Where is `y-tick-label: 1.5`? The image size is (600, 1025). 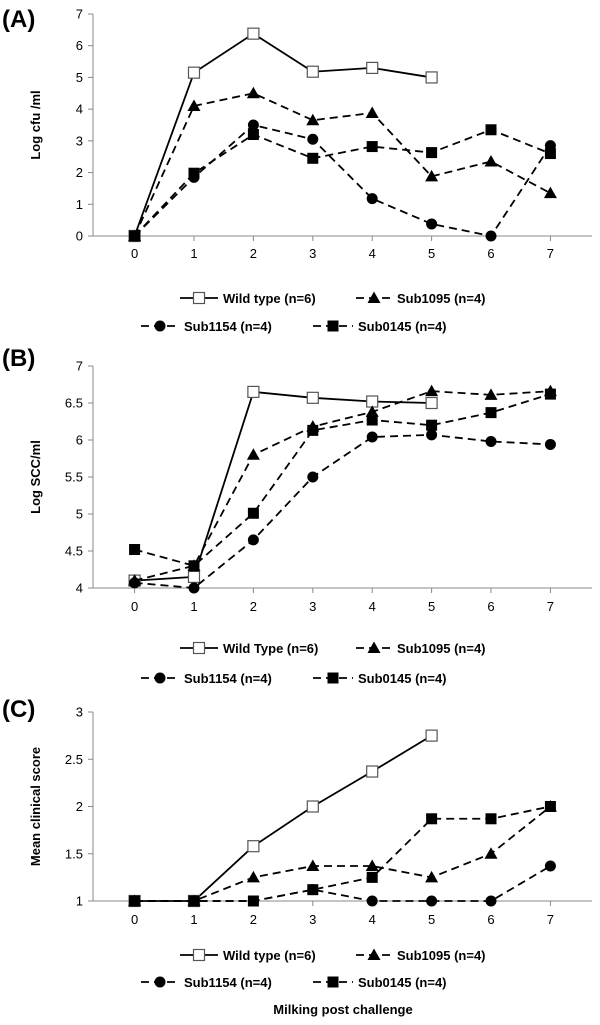 y-tick-label: 1.5 is located at coordinates (74, 853).